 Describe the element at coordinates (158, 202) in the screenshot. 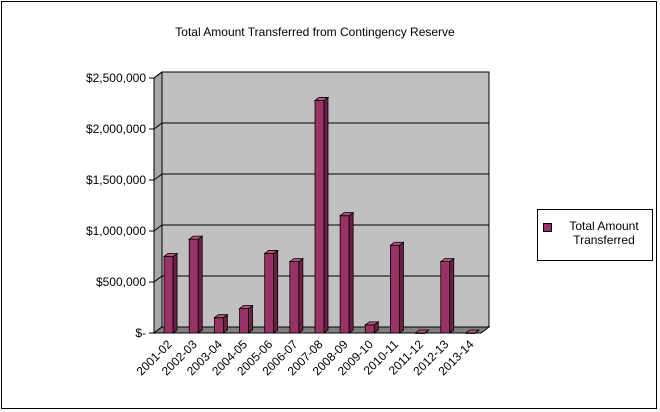

I see `side-wall` at that location.